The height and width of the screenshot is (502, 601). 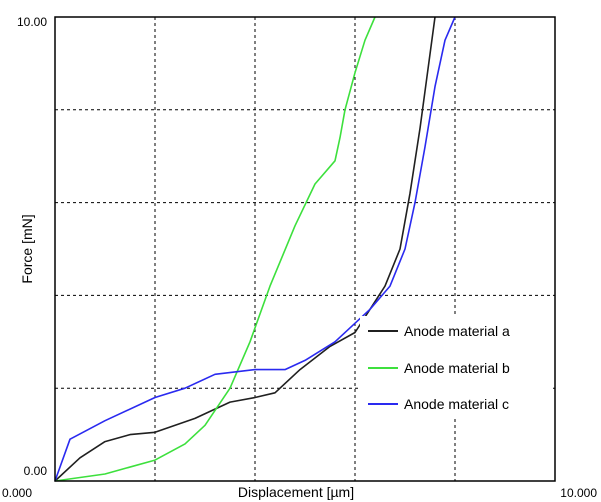 I want to click on legend-background, so click(x=455, y=366).